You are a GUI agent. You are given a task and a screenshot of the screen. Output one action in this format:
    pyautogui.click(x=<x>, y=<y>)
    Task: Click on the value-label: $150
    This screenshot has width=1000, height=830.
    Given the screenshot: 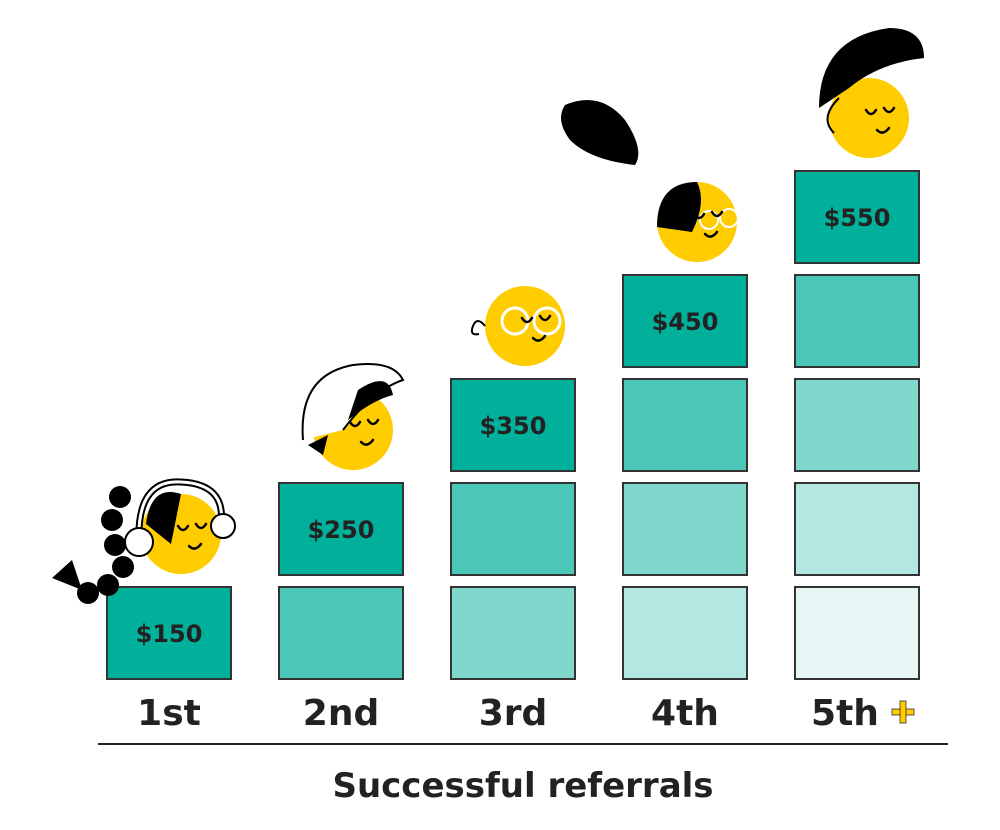 What is the action you would take?
    pyautogui.click(x=169, y=634)
    